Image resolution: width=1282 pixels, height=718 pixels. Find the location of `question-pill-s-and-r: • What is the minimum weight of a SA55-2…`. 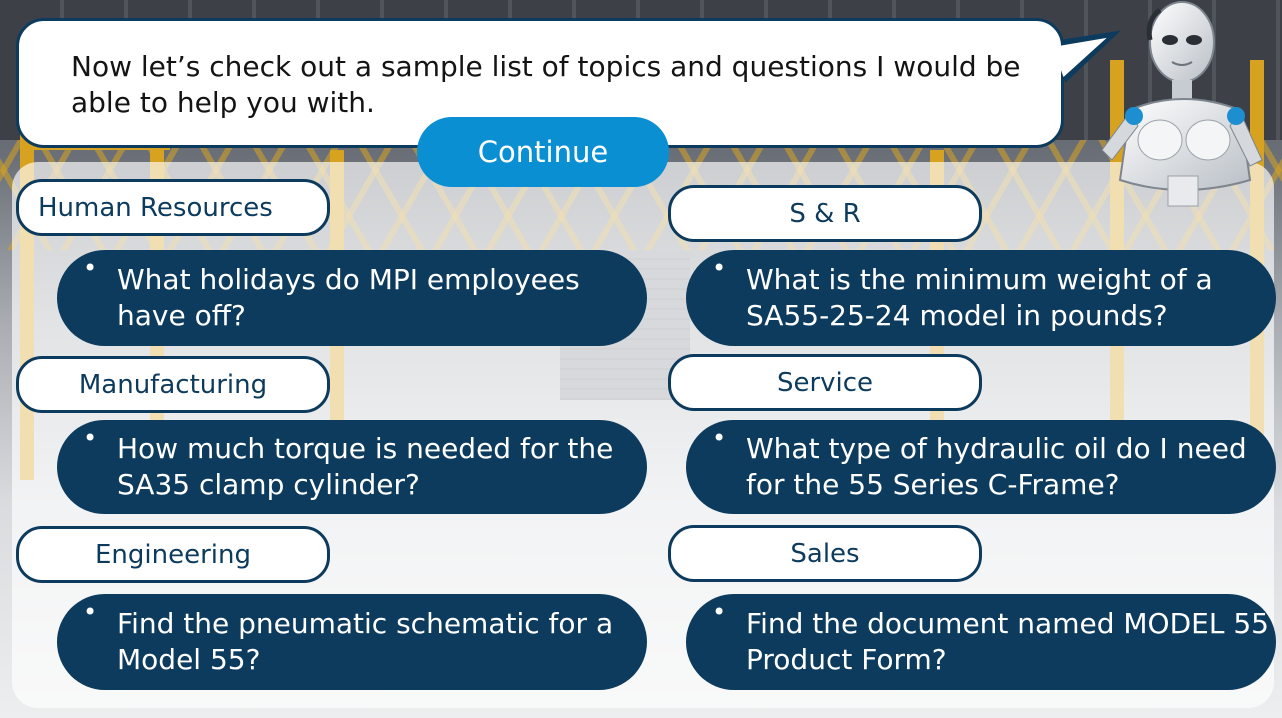

question-pill-s-and-r: • What is the minimum weight of a SA55-2… is located at coordinates (981, 298).